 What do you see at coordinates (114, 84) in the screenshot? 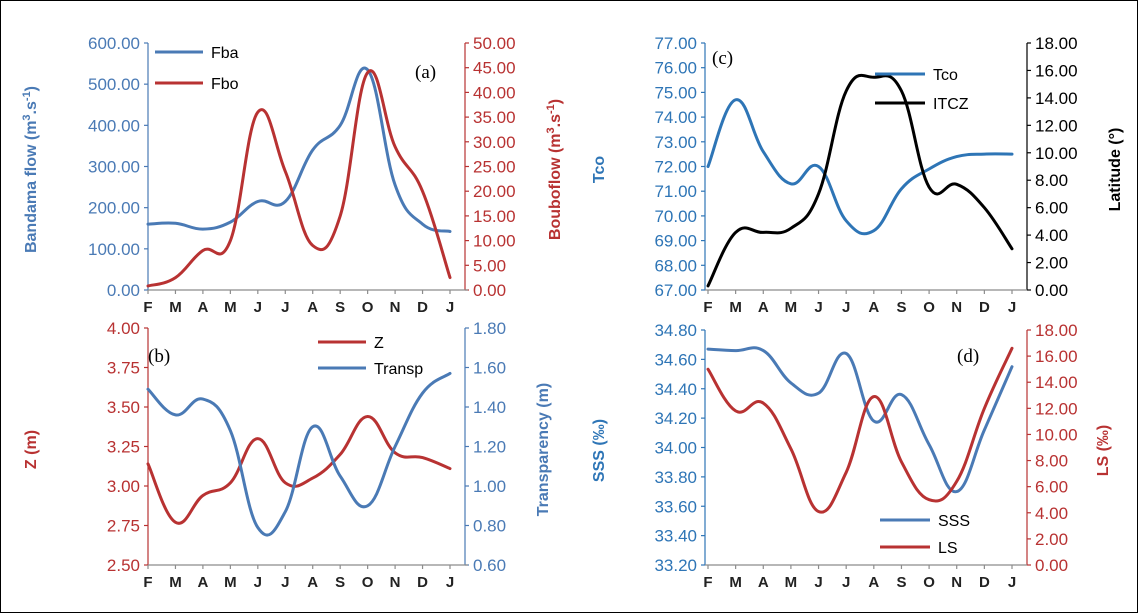
I see `left-tick-label: 500.00` at bounding box center [114, 84].